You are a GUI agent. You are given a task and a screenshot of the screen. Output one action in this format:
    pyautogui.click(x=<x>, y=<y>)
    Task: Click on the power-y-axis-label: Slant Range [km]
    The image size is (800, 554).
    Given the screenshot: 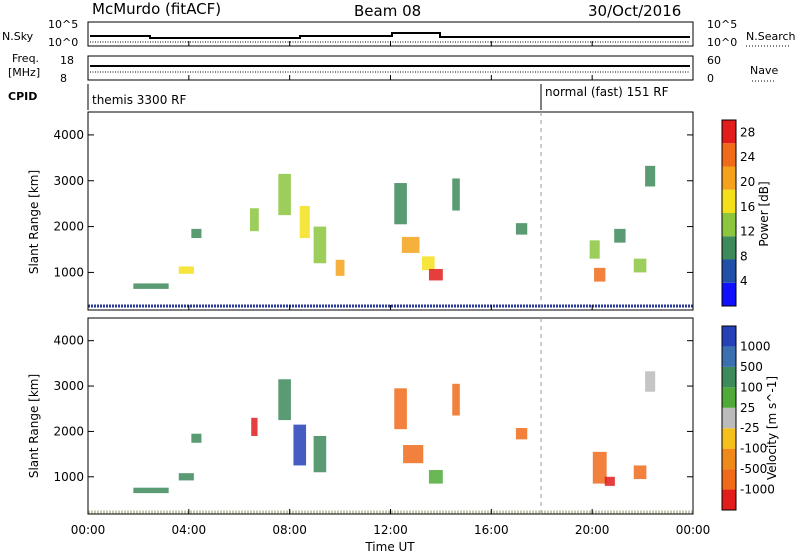 What is the action you would take?
    pyautogui.click(x=34, y=222)
    